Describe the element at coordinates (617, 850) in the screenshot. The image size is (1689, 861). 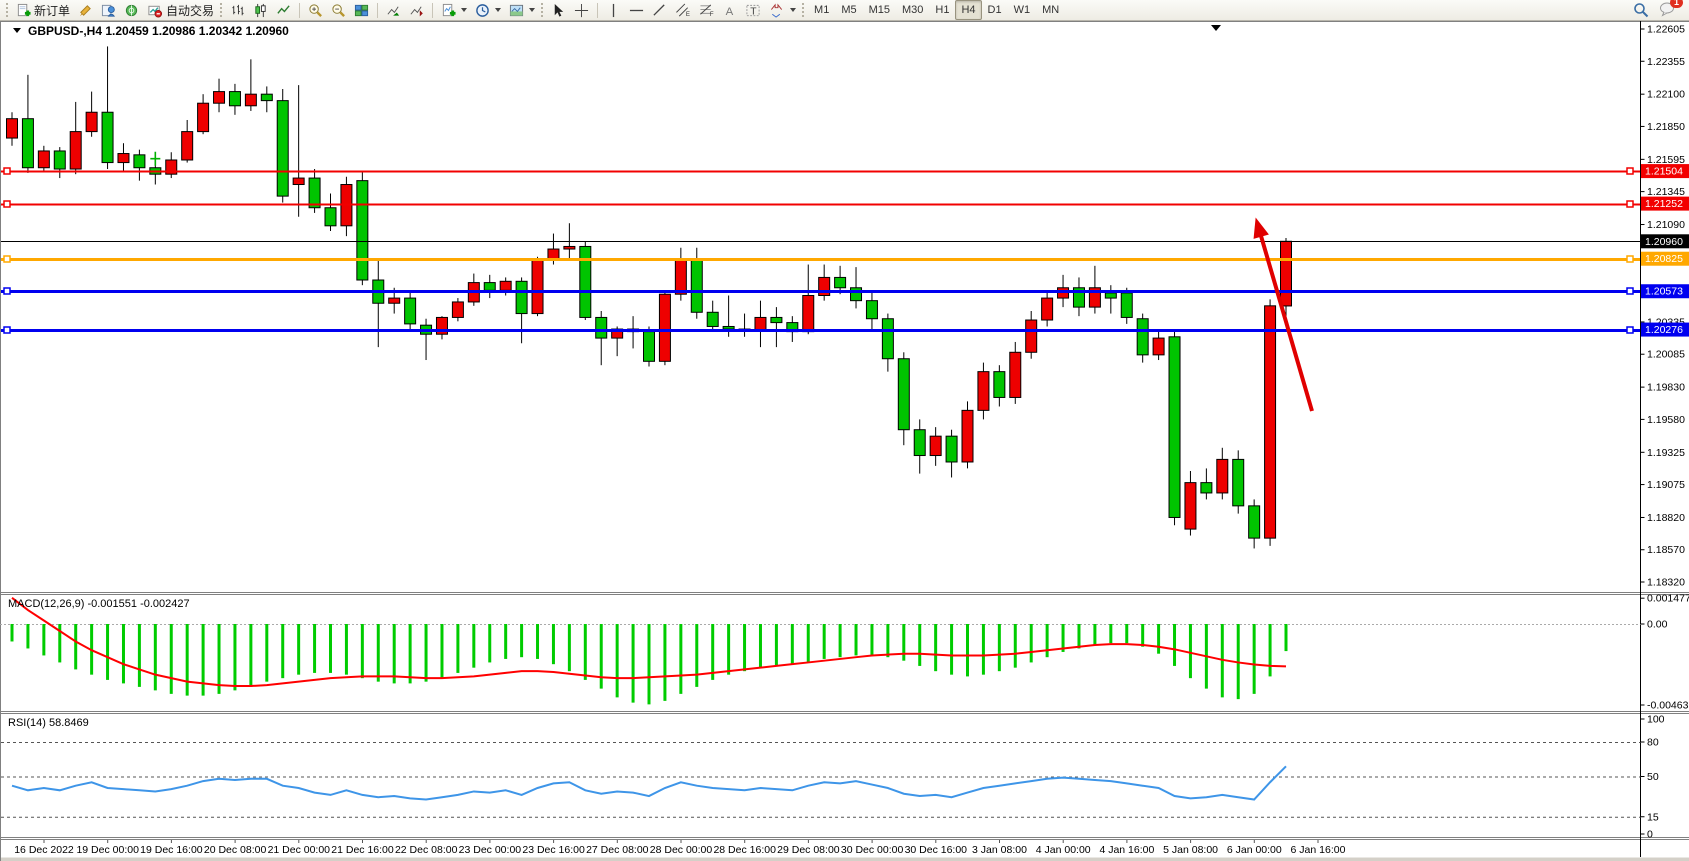
I see `time-label: 27 Dec 08:00` at that location.